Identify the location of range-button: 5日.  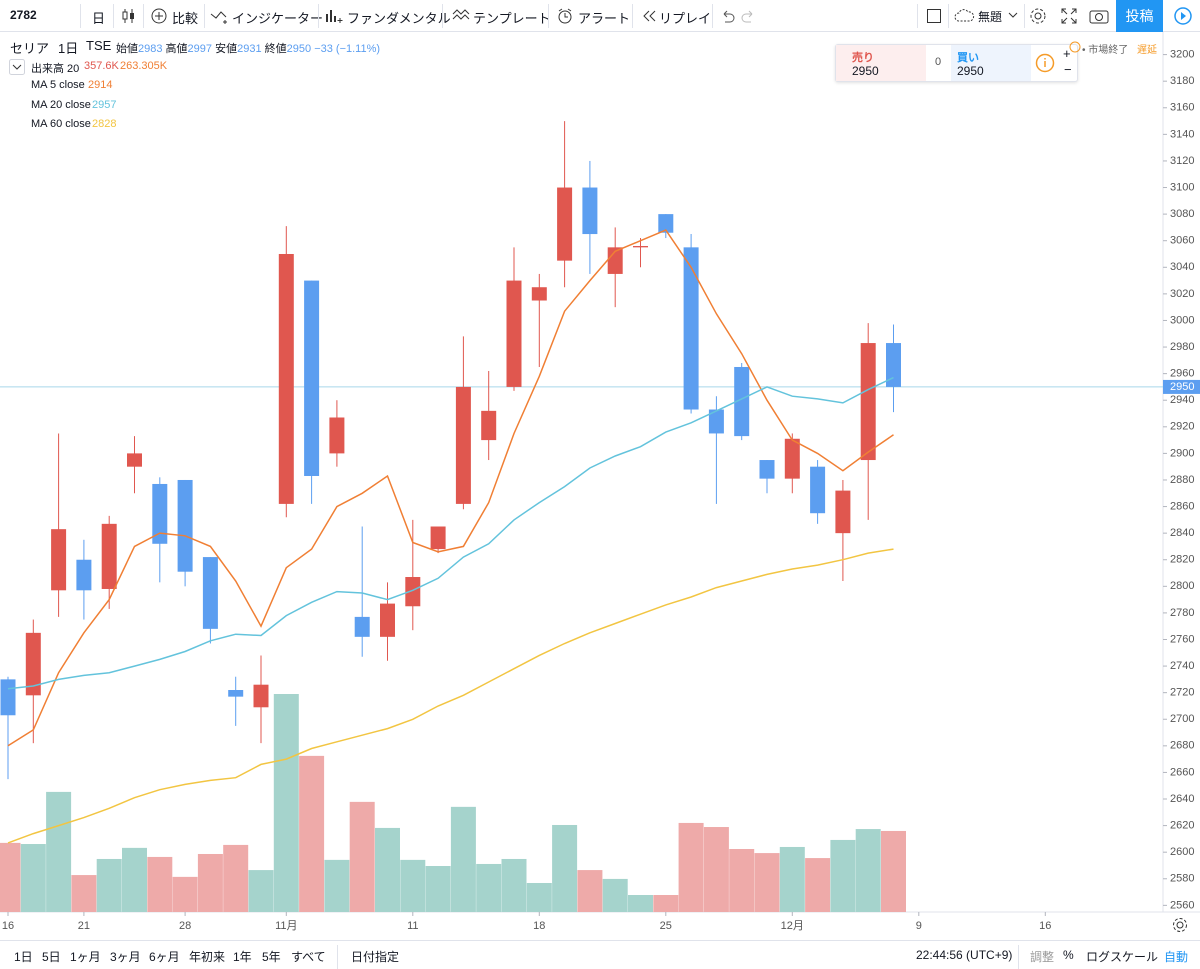
(51, 957).